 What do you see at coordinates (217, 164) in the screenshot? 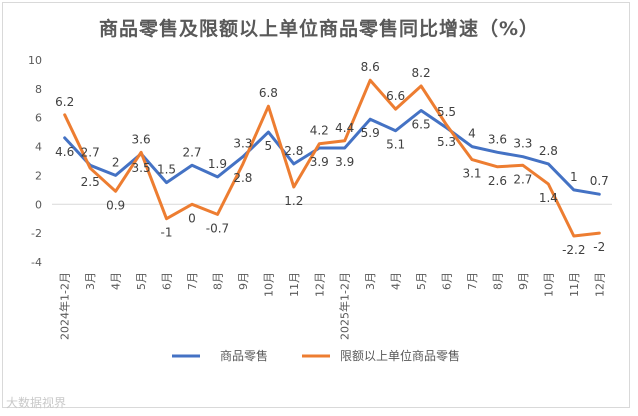
I see `data-label-retail: 1.9` at bounding box center [217, 164].